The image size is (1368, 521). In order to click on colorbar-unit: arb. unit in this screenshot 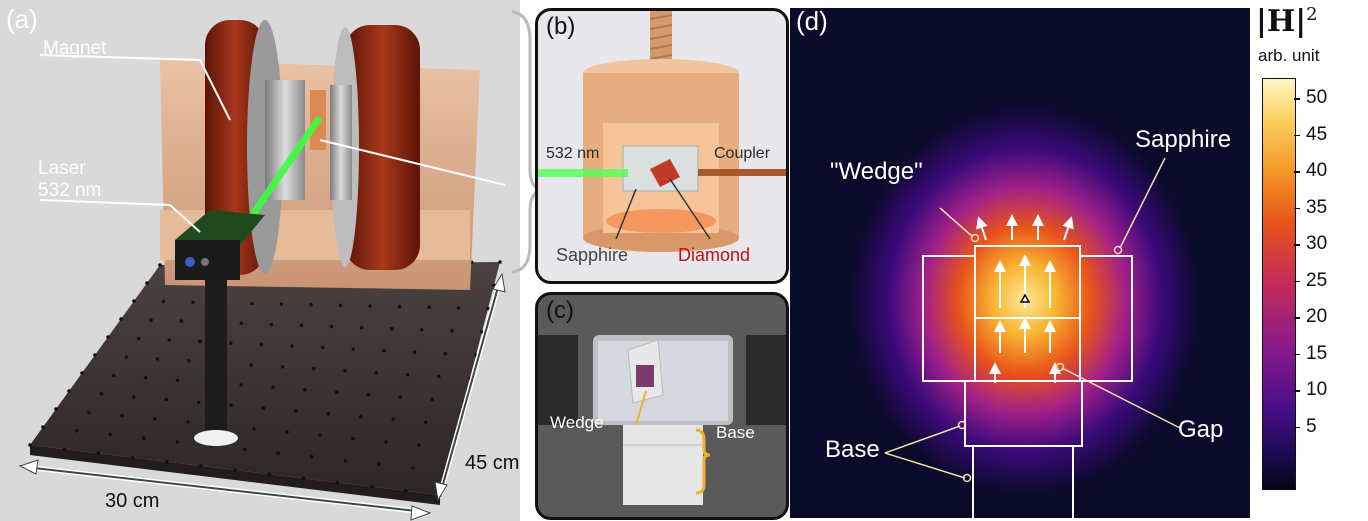, I will do `click(1289, 55)`.